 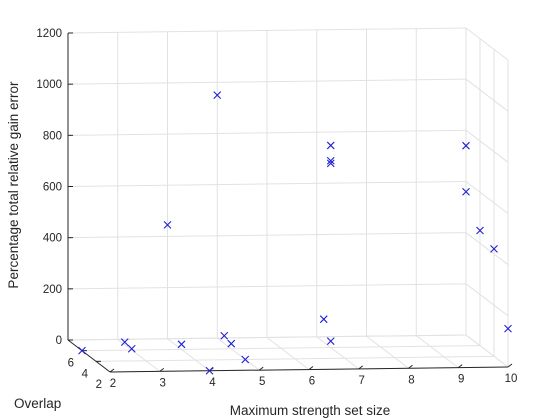 I want to click on z-tick-label: 400, so click(x=52, y=239).